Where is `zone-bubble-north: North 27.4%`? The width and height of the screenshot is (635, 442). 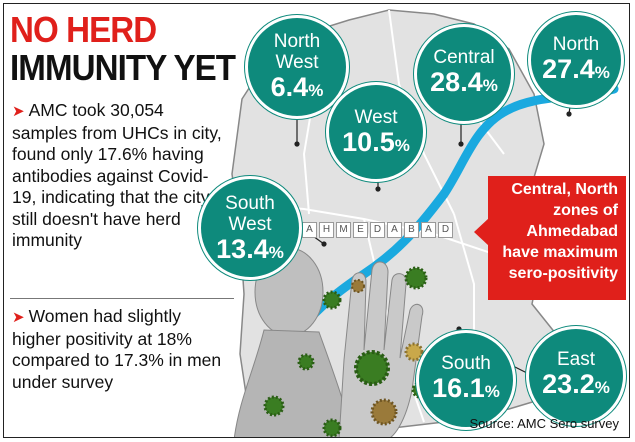 zone-bubble-north: North 27.4% is located at coordinates (576, 60).